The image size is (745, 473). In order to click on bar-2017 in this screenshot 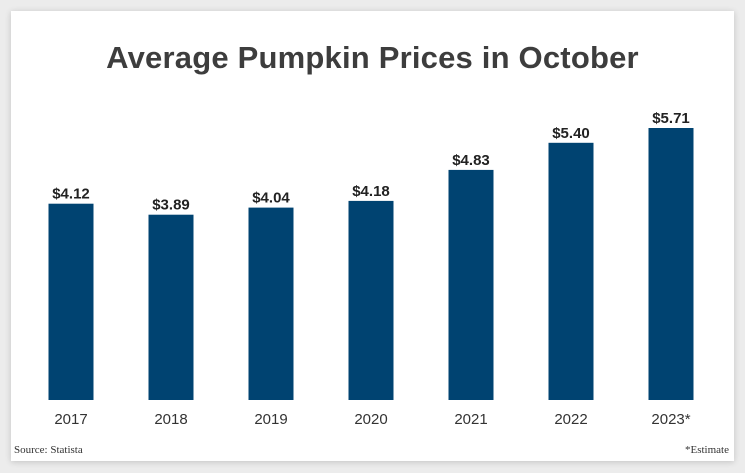, I will do `click(71, 301)`.